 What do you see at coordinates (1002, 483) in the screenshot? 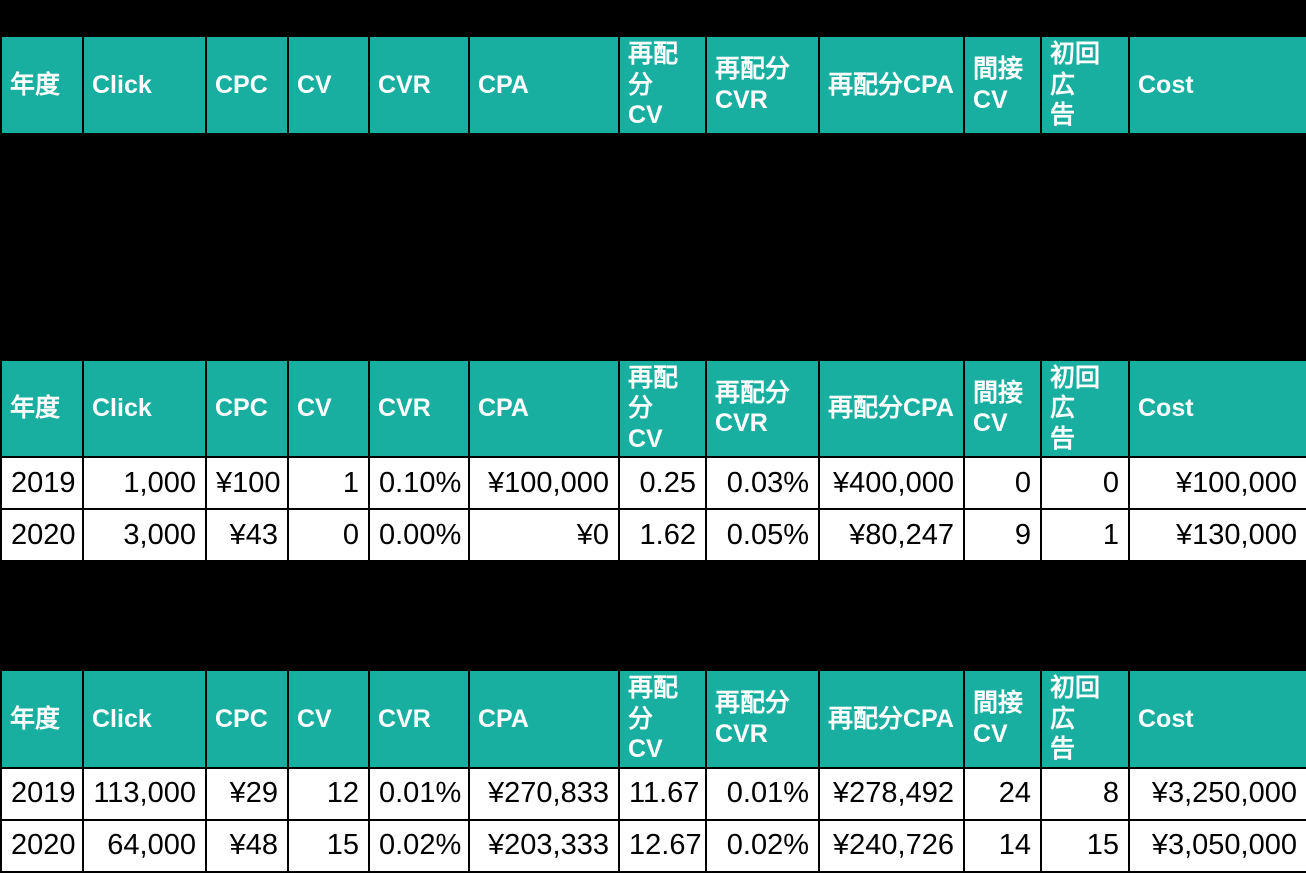
I see `cell-indirect-cv: 0` at bounding box center [1002, 483].